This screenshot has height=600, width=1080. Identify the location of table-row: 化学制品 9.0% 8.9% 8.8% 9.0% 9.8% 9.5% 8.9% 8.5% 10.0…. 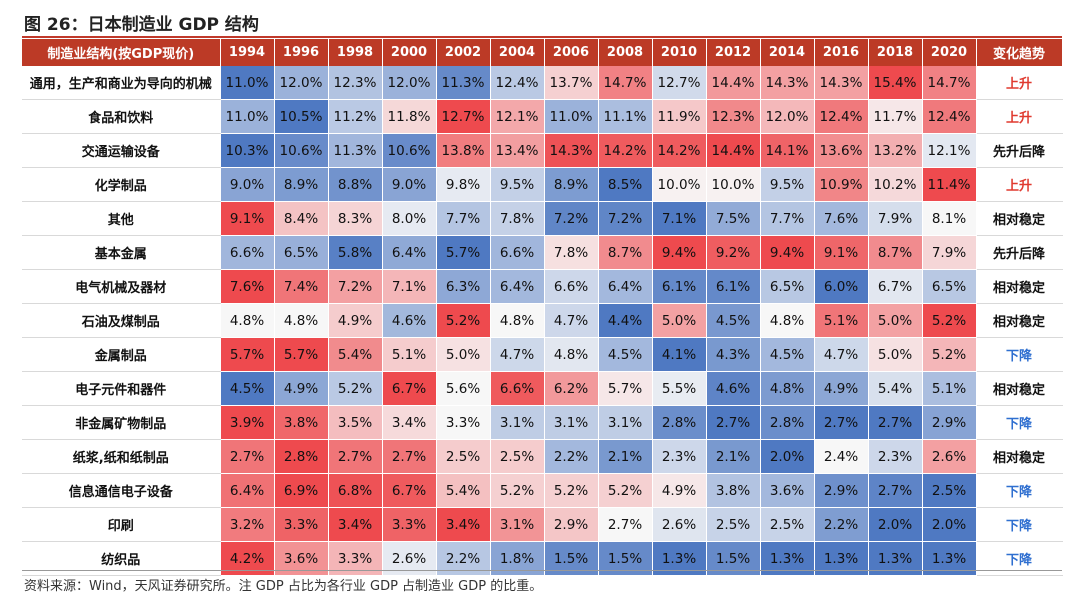
(542, 184).